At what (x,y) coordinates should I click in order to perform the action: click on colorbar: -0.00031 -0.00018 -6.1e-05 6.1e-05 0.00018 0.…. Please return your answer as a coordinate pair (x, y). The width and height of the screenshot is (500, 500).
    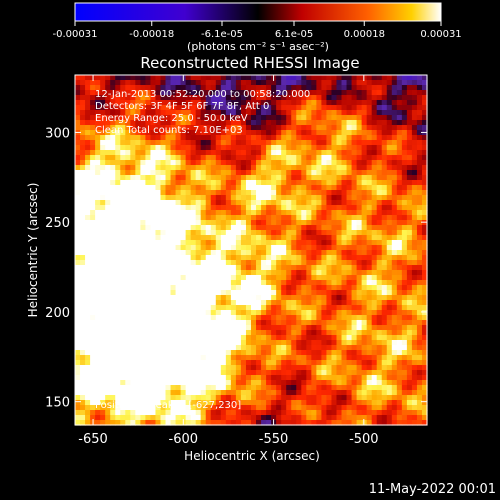
    Looking at the image, I should click on (257, 27).